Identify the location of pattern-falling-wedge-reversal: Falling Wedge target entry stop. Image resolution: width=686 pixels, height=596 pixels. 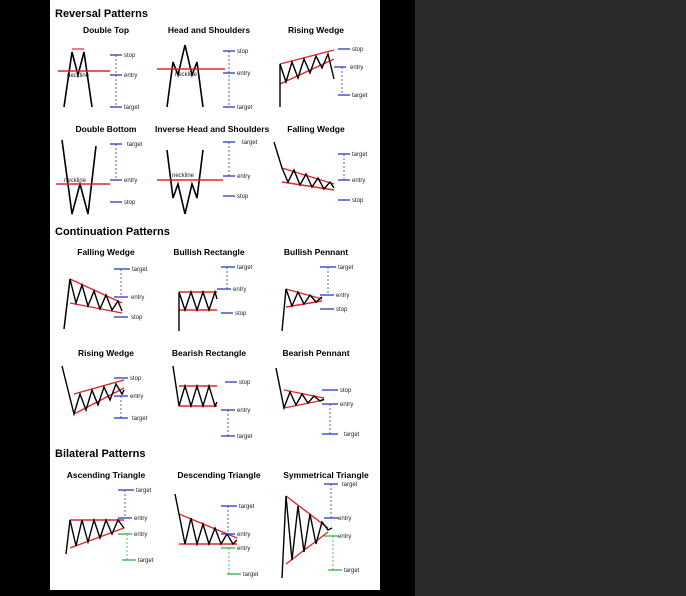
(316, 174).